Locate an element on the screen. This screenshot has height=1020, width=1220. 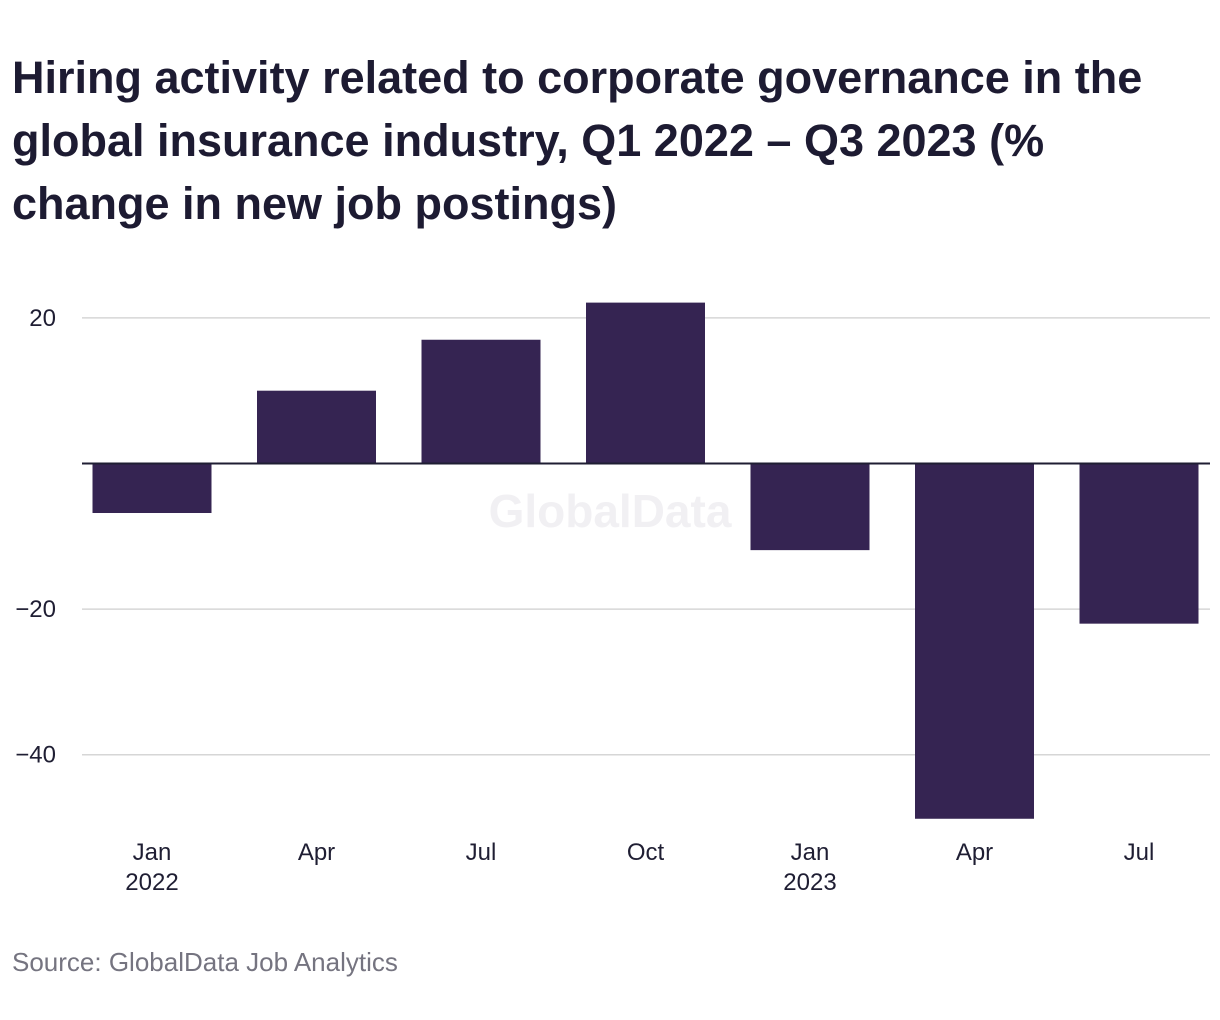
watermark: GlobalData is located at coordinates (610, 511).